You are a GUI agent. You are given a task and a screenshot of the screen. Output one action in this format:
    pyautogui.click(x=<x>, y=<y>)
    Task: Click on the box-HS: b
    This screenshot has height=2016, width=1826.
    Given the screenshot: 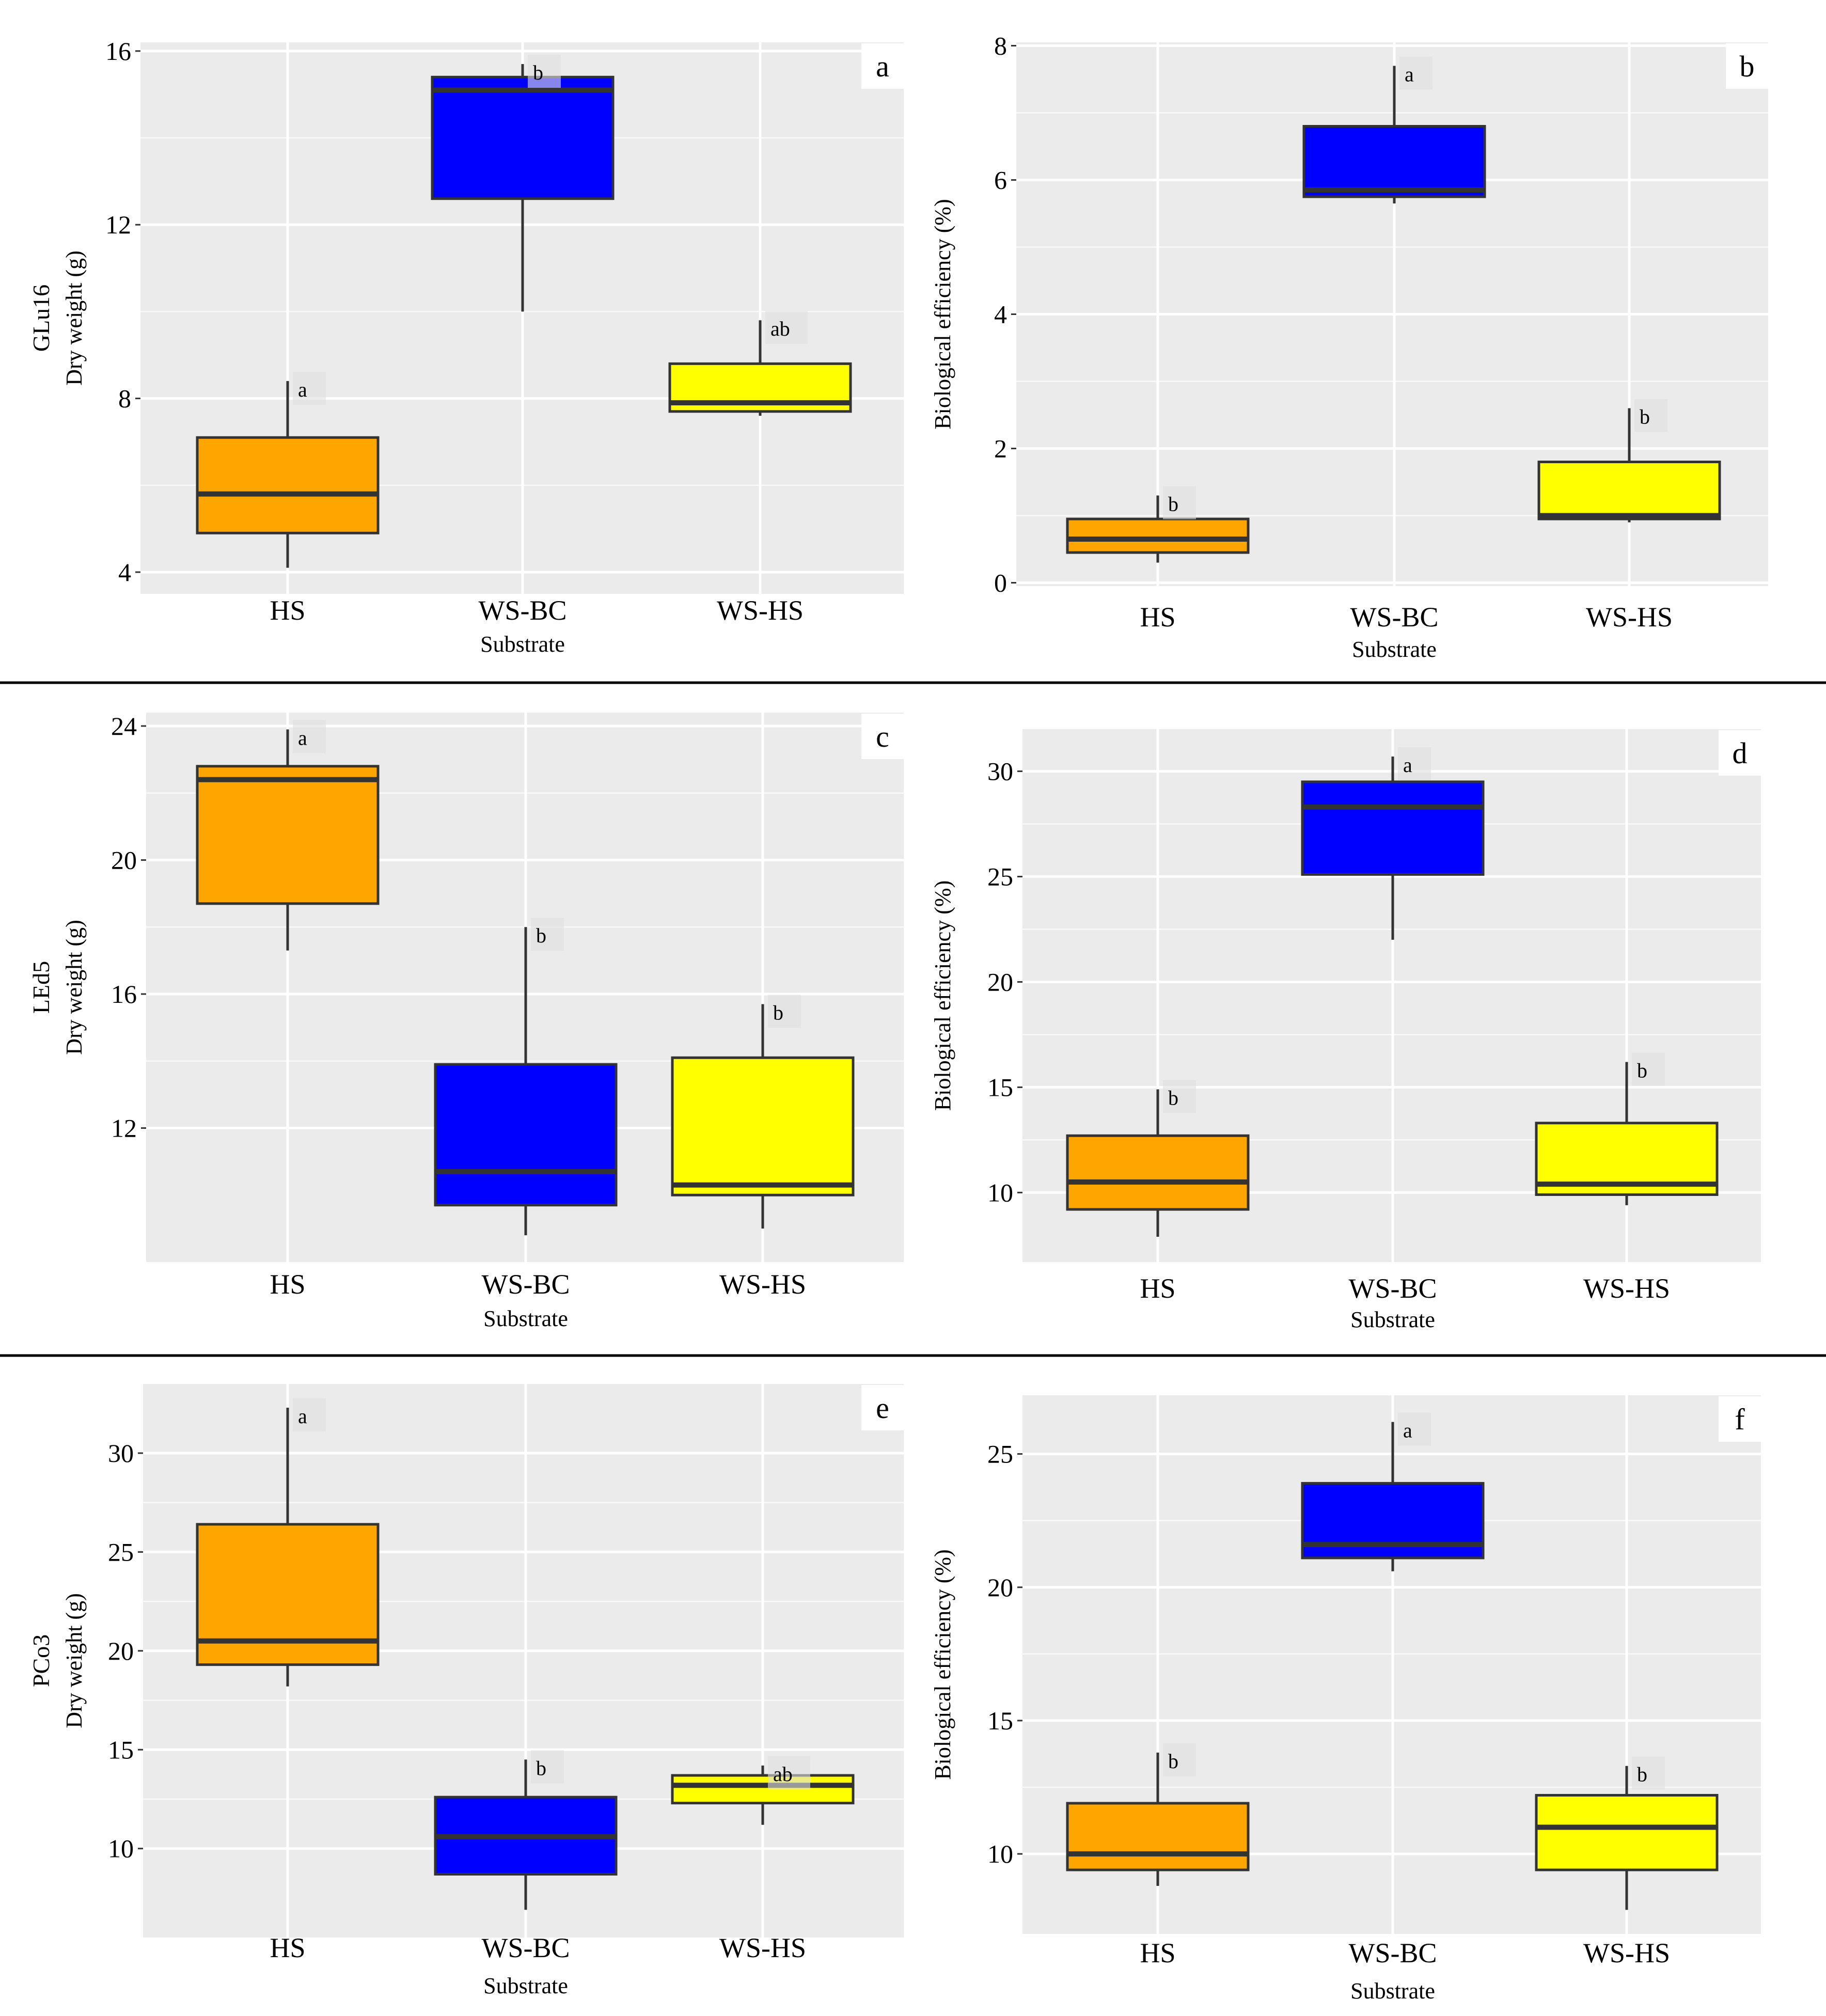 What is the action you would take?
    pyautogui.click(x=1158, y=1158)
    